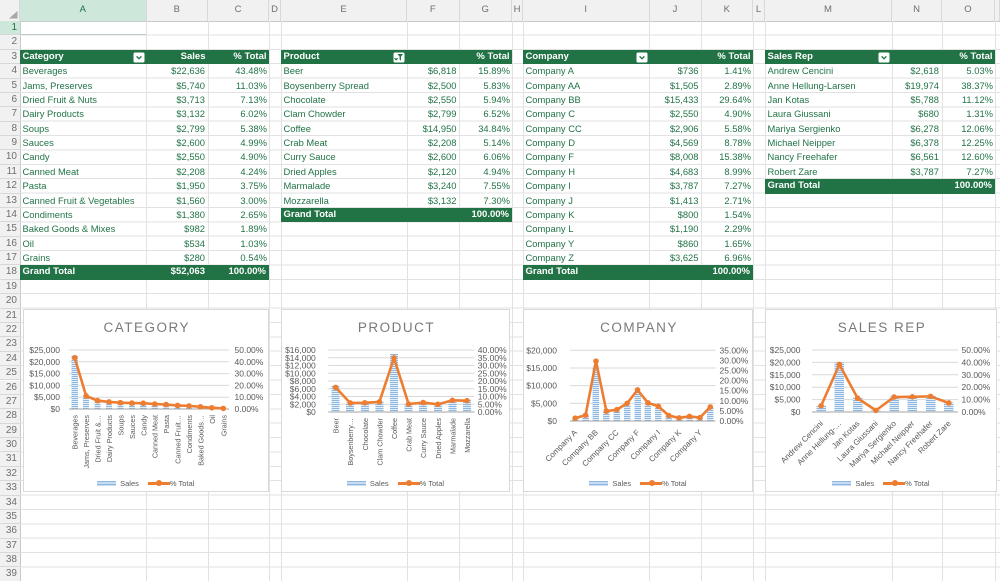 The height and width of the screenshot is (581, 1000). What do you see at coordinates (143, 425) in the screenshot?
I see `svg-text: Candy` at bounding box center [143, 425].